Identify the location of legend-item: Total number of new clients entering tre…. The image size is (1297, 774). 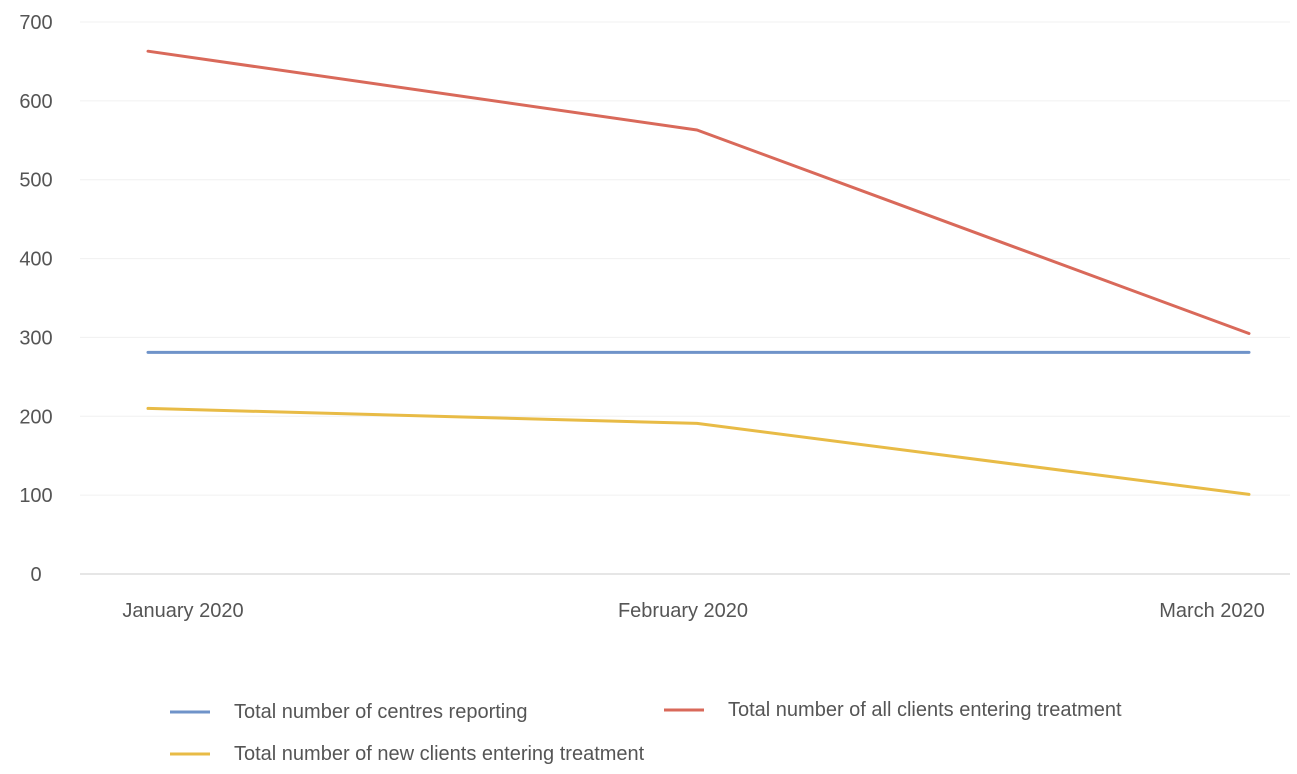
(407, 754).